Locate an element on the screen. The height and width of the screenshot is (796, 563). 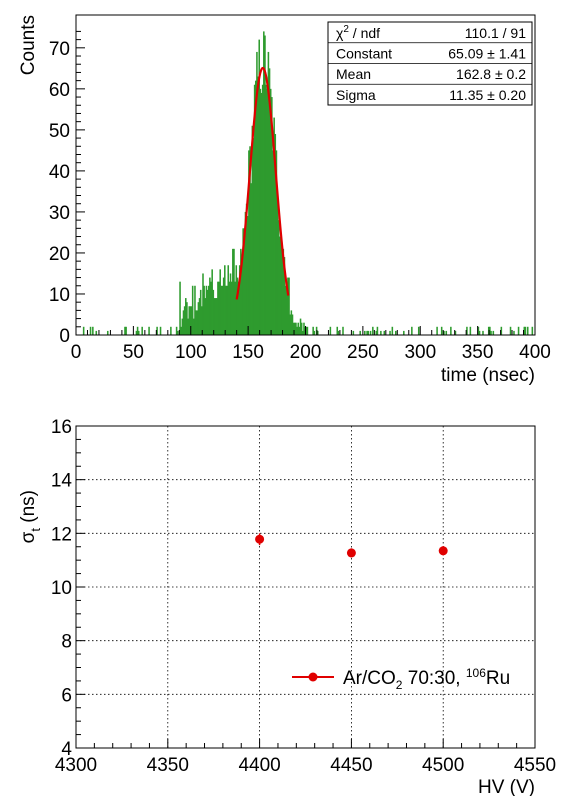
y-tick-label: 16 is located at coordinates (61, 427).